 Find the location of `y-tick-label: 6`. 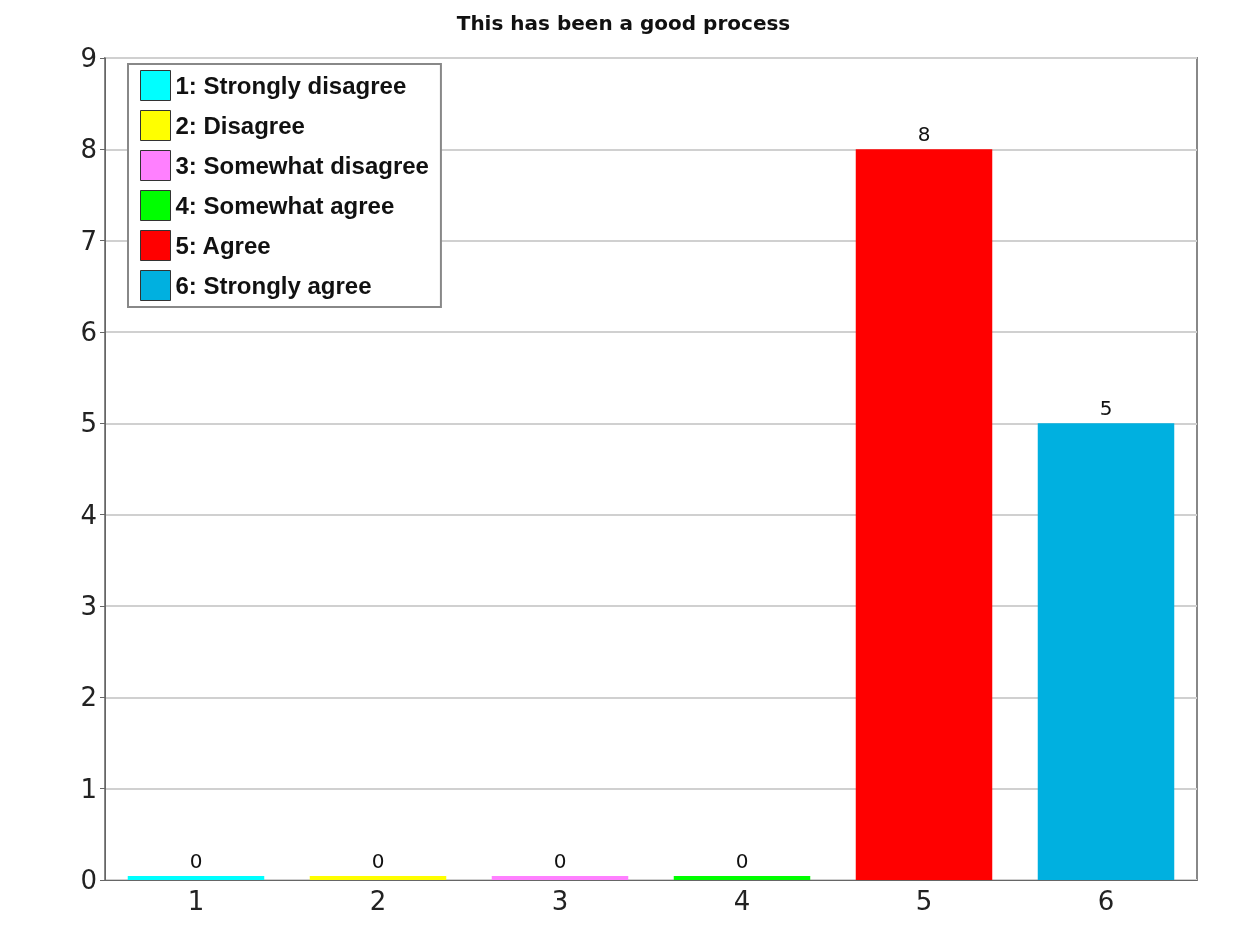

y-tick-label: 6 is located at coordinates (88, 332).